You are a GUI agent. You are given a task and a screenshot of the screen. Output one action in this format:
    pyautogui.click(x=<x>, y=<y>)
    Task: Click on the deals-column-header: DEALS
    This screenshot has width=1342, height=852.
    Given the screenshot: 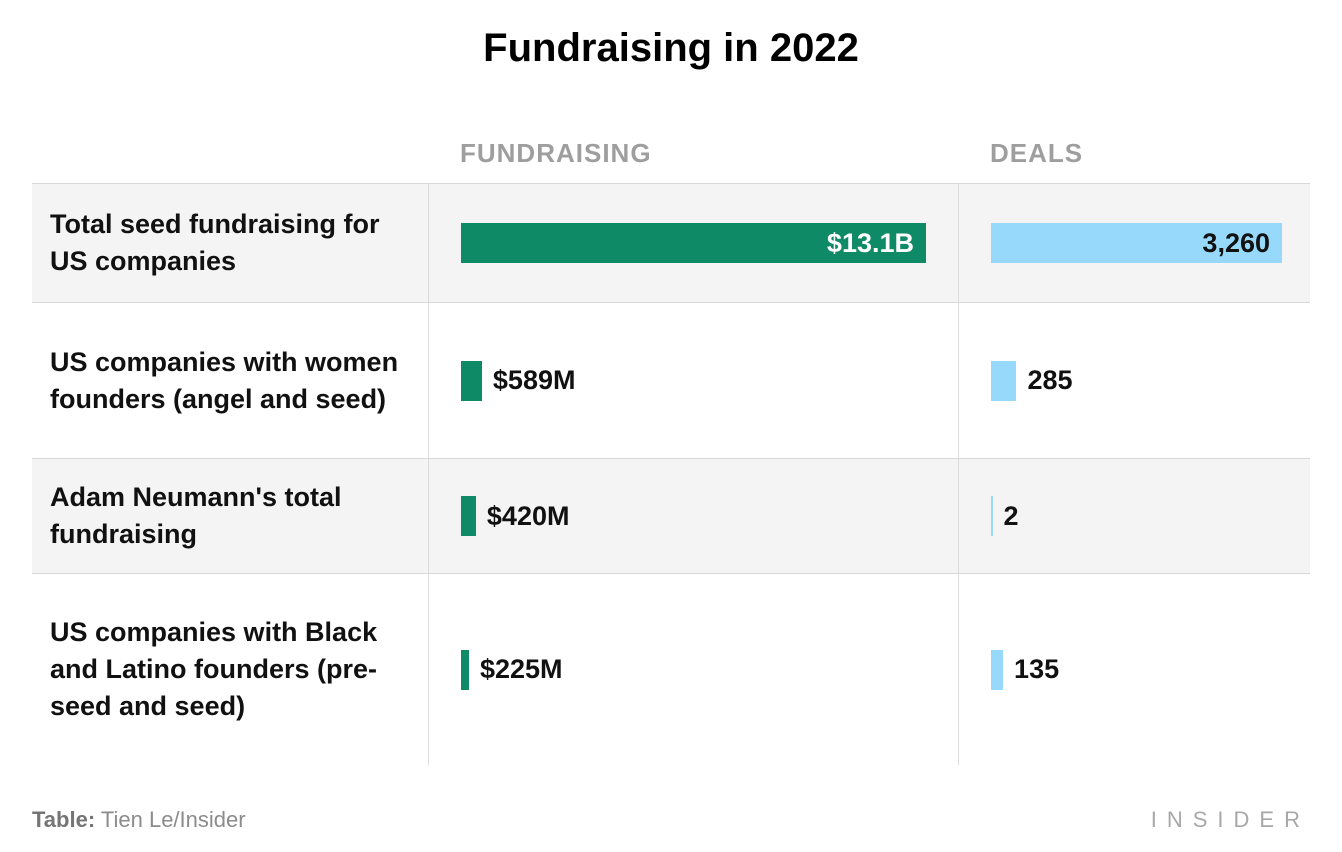 What is the action you would take?
    pyautogui.click(x=1037, y=153)
    